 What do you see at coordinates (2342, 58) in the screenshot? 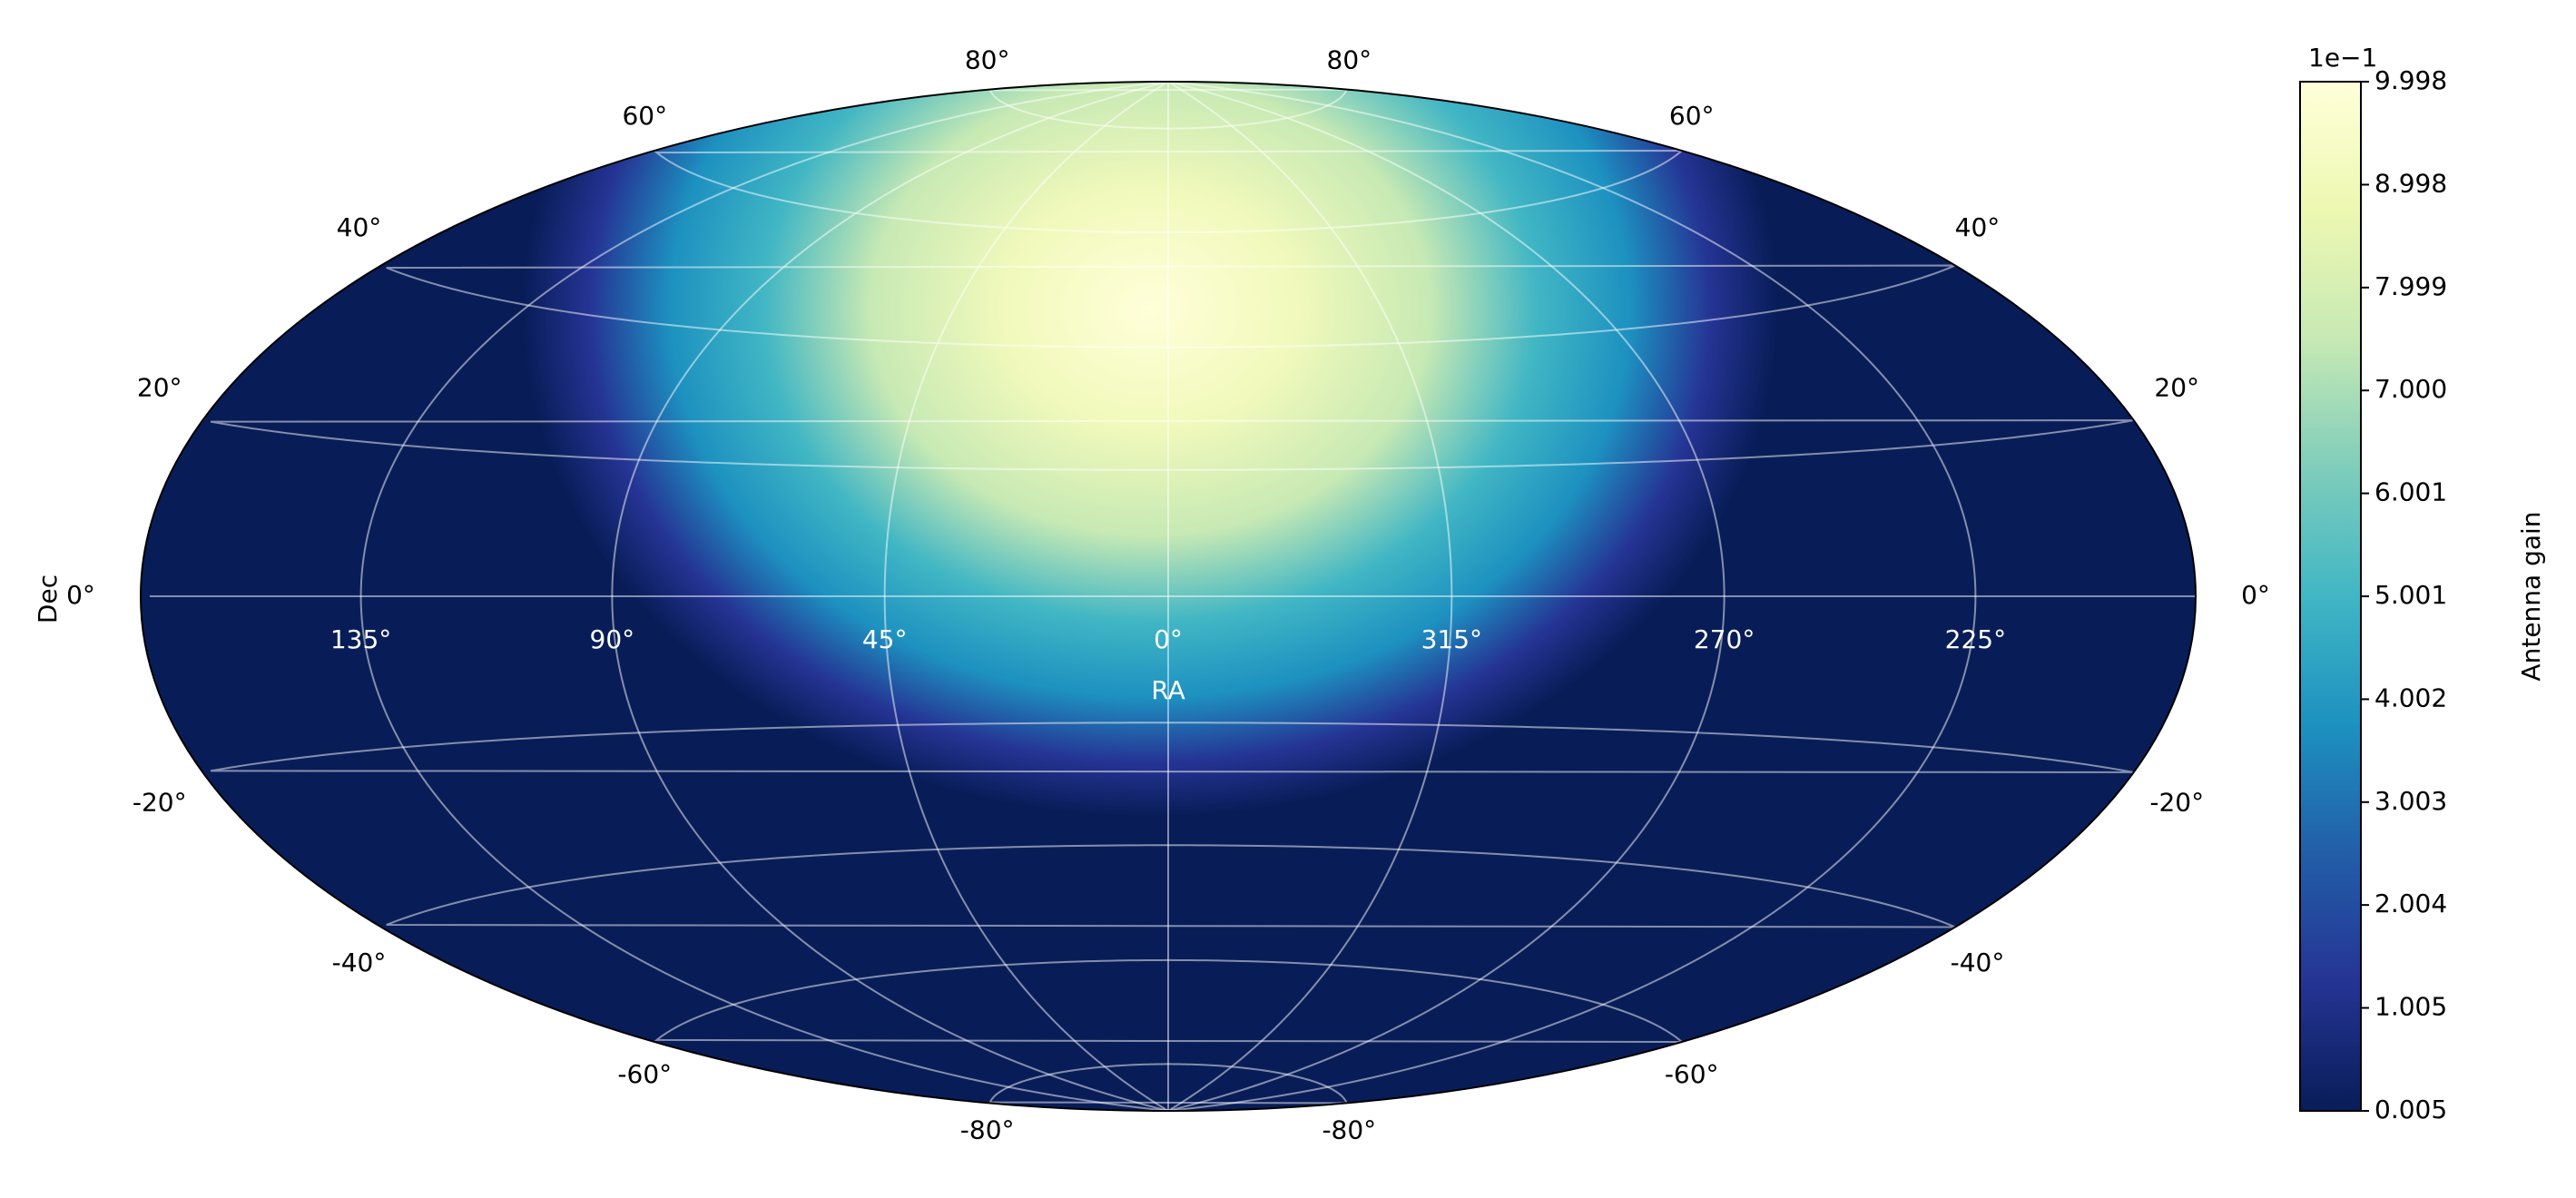
I see `colorbar-offset: 1e−1` at bounding box center [2342, 58].